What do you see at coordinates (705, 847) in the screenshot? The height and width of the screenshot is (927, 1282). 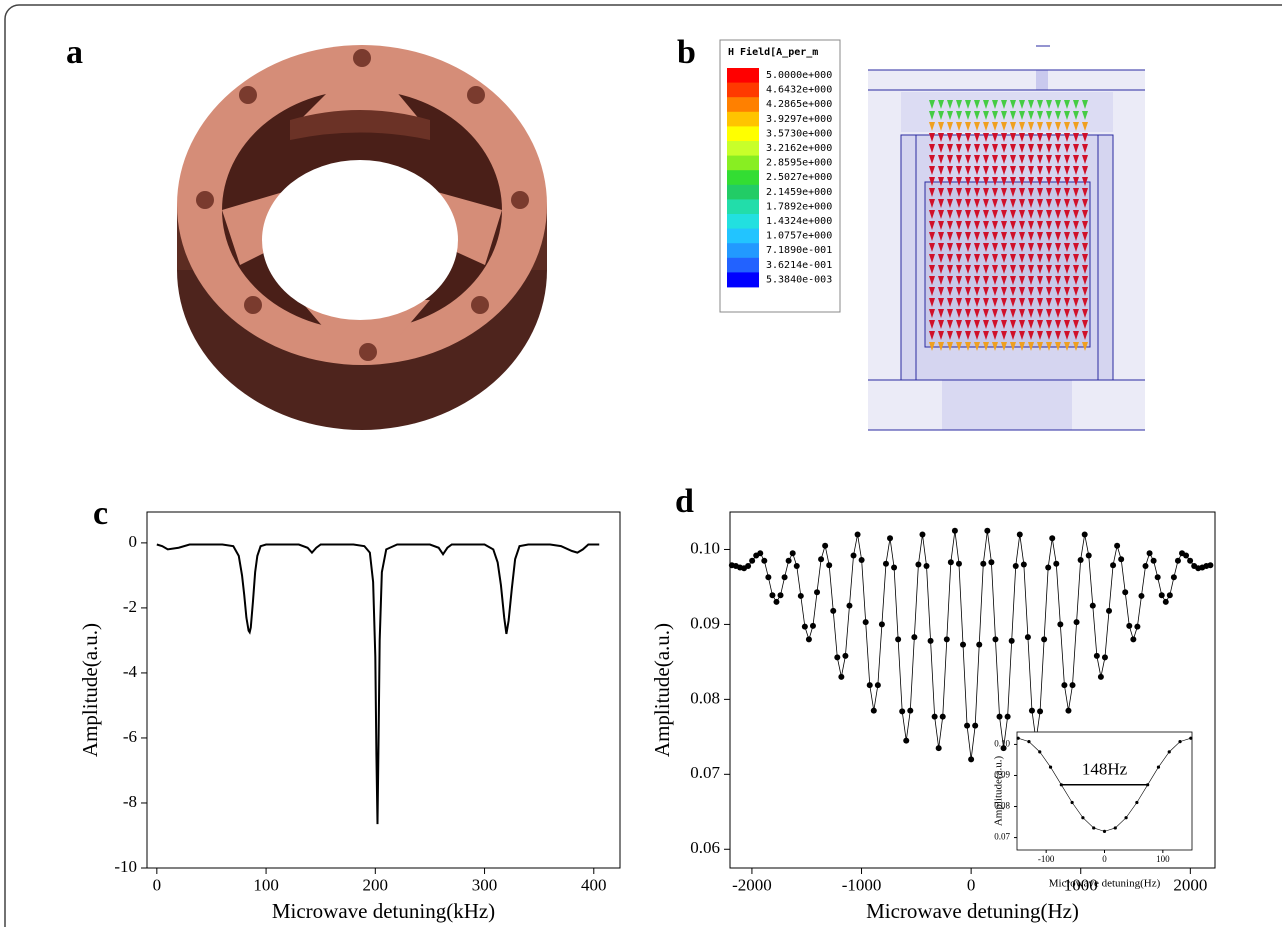 I see `y-tick-label: 0.06` at bounding box center [705, 847].